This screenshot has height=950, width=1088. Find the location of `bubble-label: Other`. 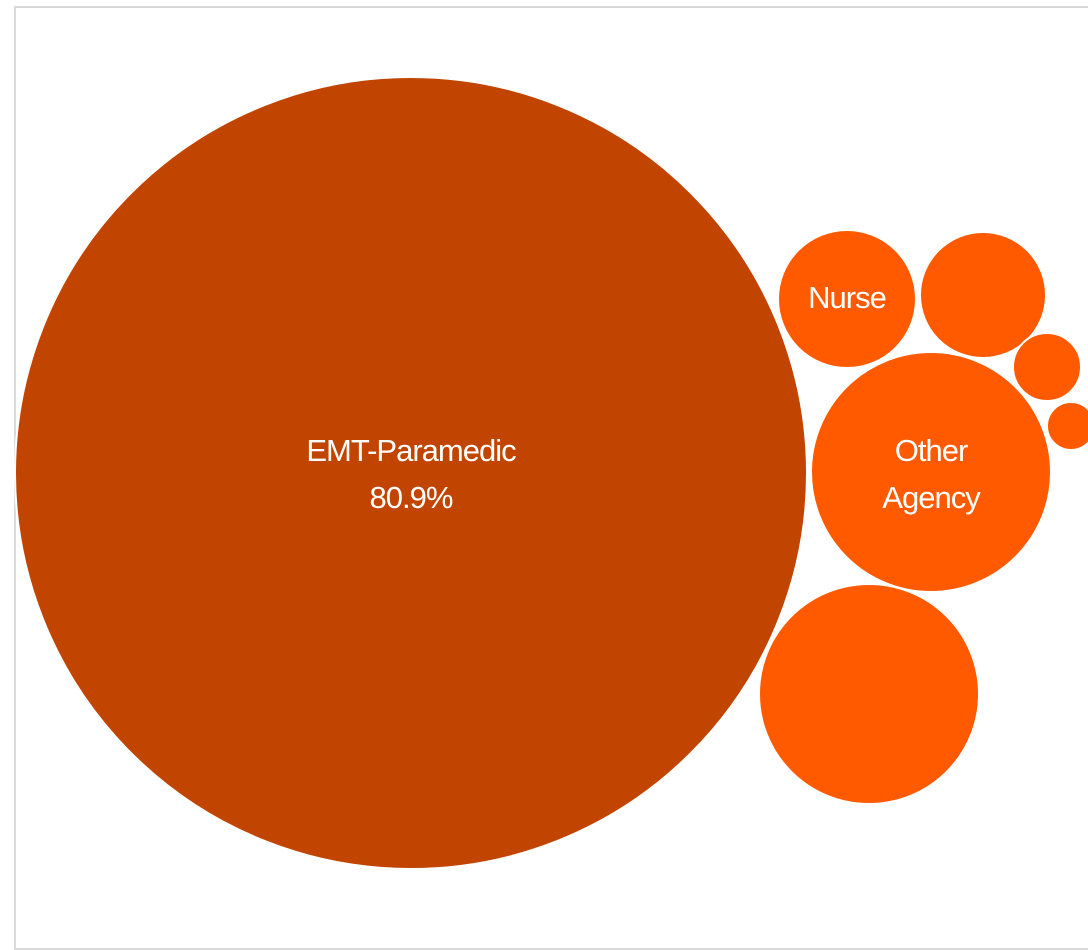

bubble-label: Other is located at coordinates (931, 450).